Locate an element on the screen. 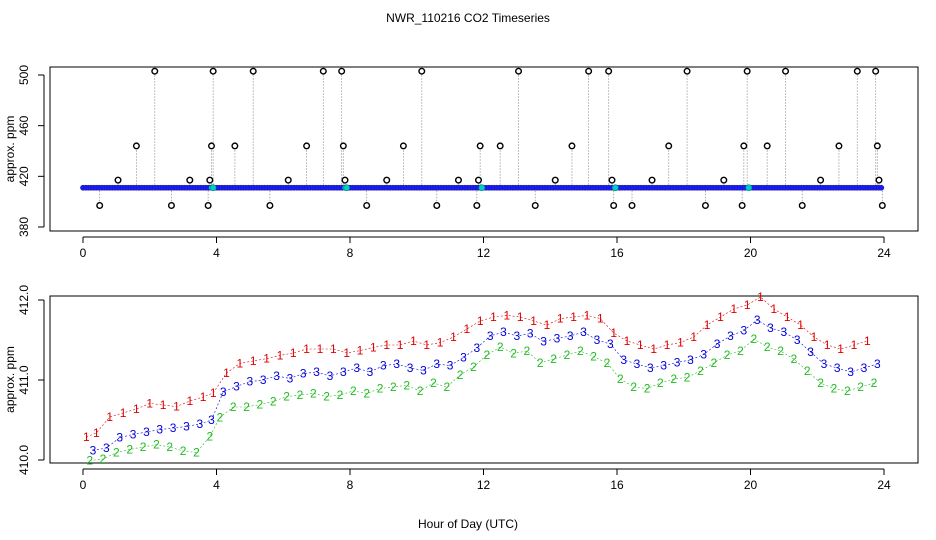 This screenshot has width=936, height=540. y-tick-label: 460 is located at coordinates (24, 125).